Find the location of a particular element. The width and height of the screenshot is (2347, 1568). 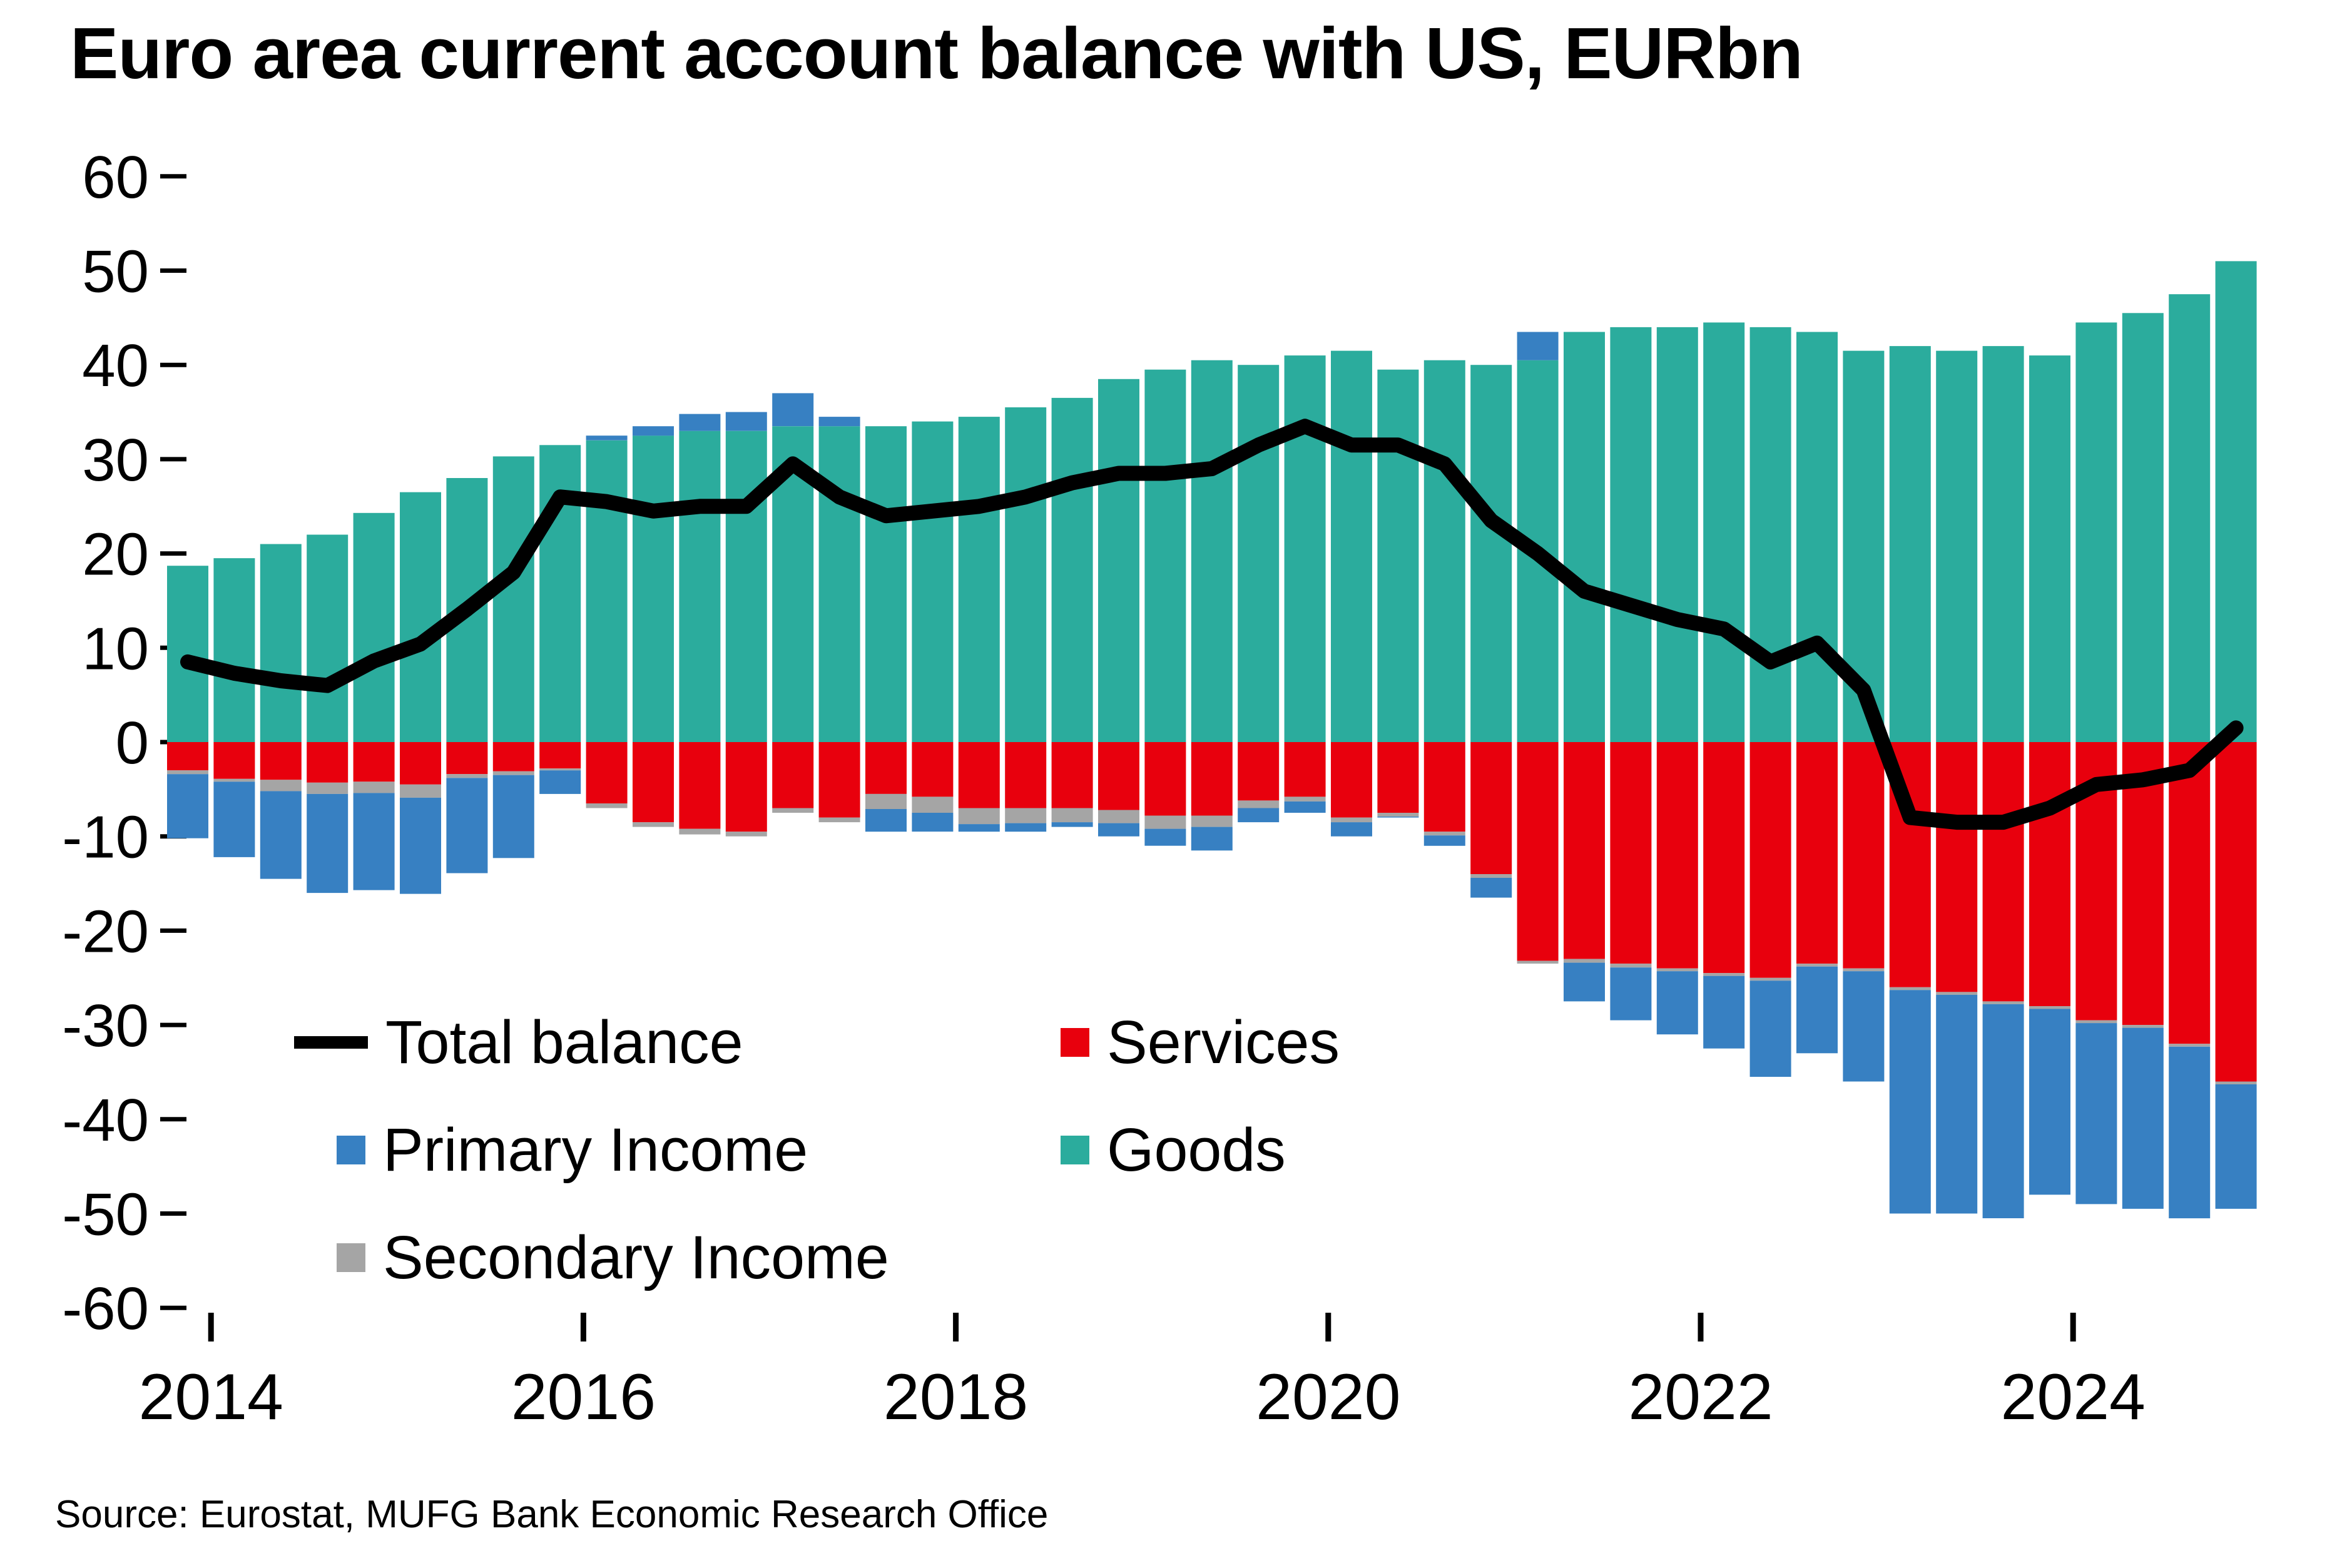

y-axis-label: -20 is located at coordinates (106, 932).